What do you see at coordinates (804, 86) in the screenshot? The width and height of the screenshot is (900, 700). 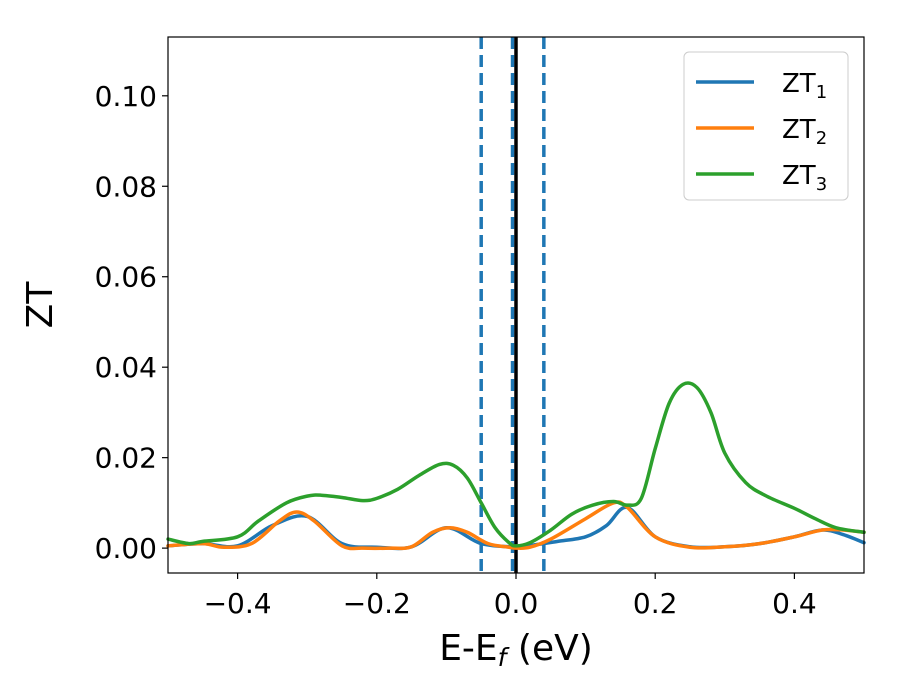 I see `legend-label-zt1: ZT1` at bounding box center [804, 86].